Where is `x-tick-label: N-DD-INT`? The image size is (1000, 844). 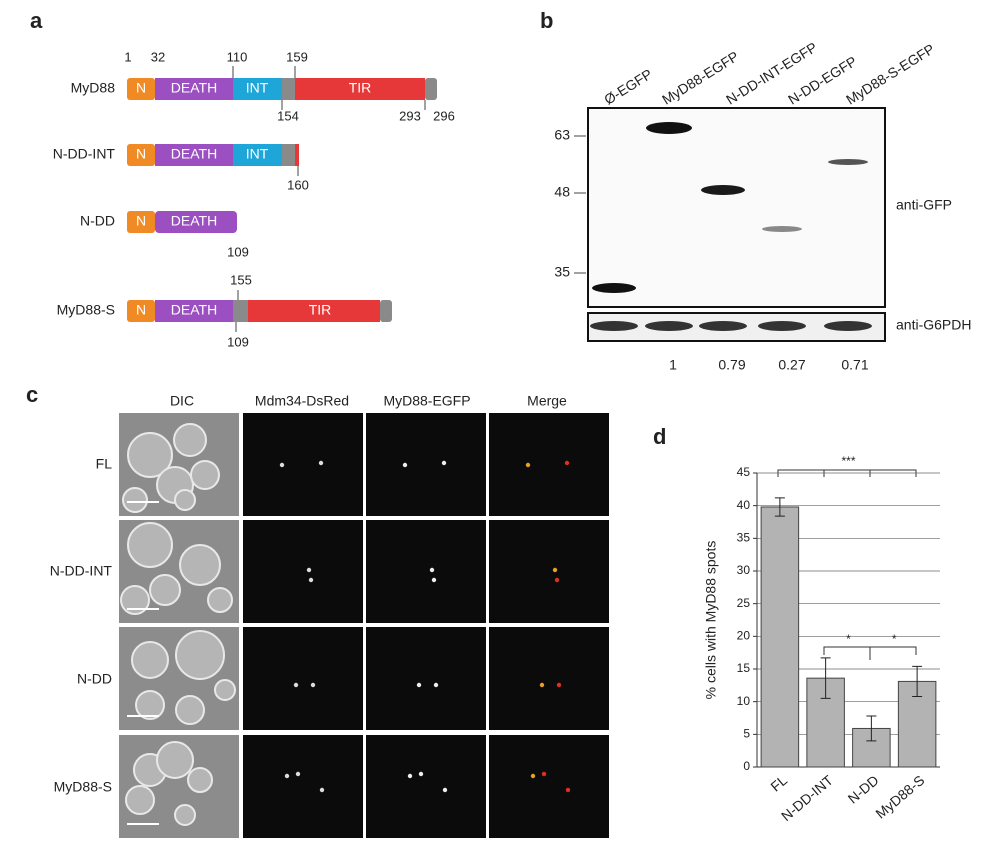 x-tick-label: N-DD-INT is located at coordinates (807, 798).